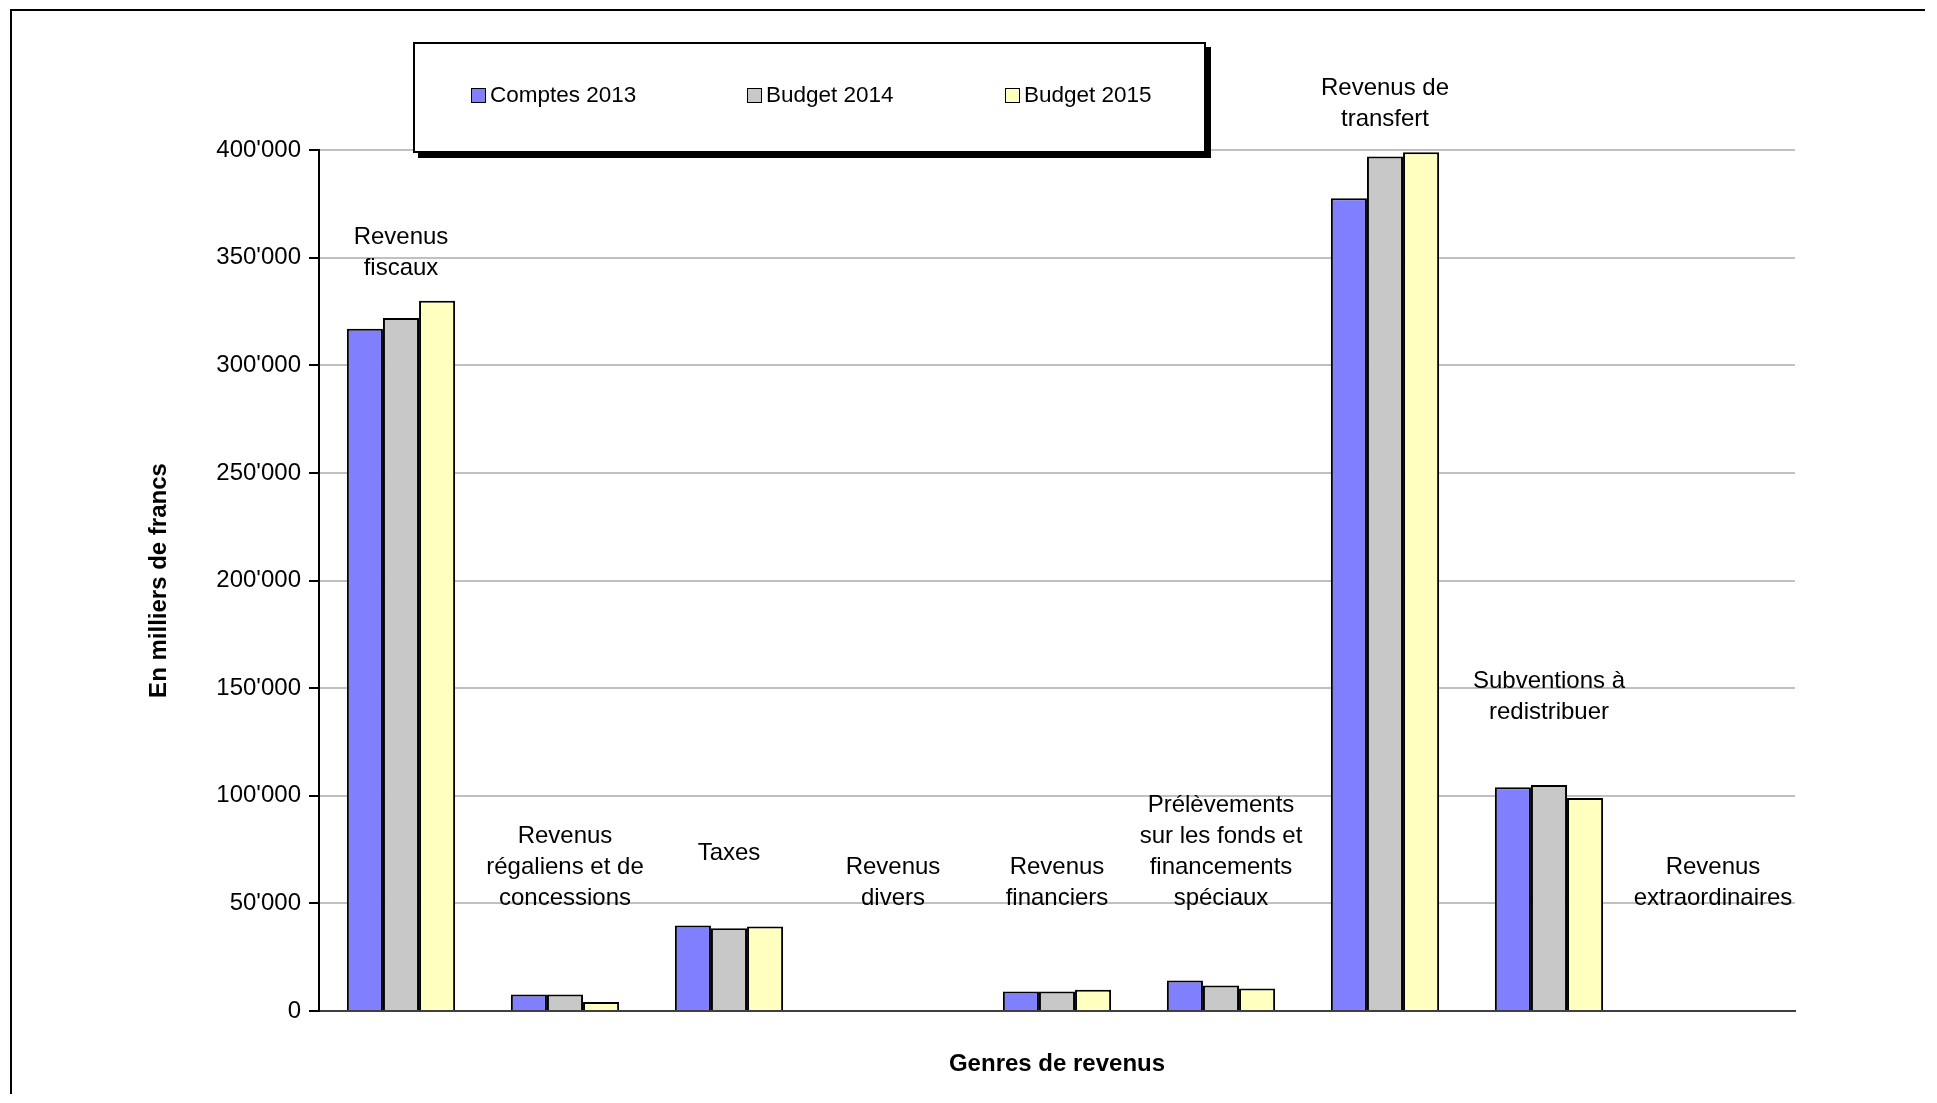 The height and width of the screenshot is (1103, 1937). What do you see at coordinates (1713, 881) in the screenshot?
I see `x-tick-label: Revenus extraordinaires` at bounding box center [1713, 881].